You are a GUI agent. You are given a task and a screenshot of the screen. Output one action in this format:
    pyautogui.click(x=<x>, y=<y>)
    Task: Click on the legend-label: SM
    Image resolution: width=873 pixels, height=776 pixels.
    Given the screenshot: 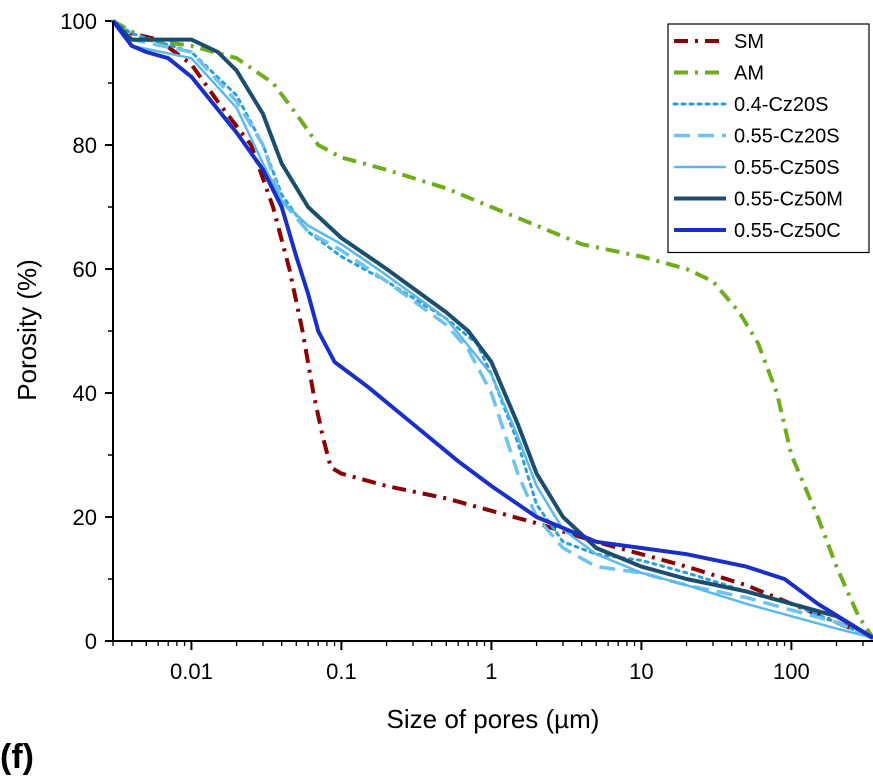 What is the action you would take?
    pyautogui.click(x=749, y=42)
    